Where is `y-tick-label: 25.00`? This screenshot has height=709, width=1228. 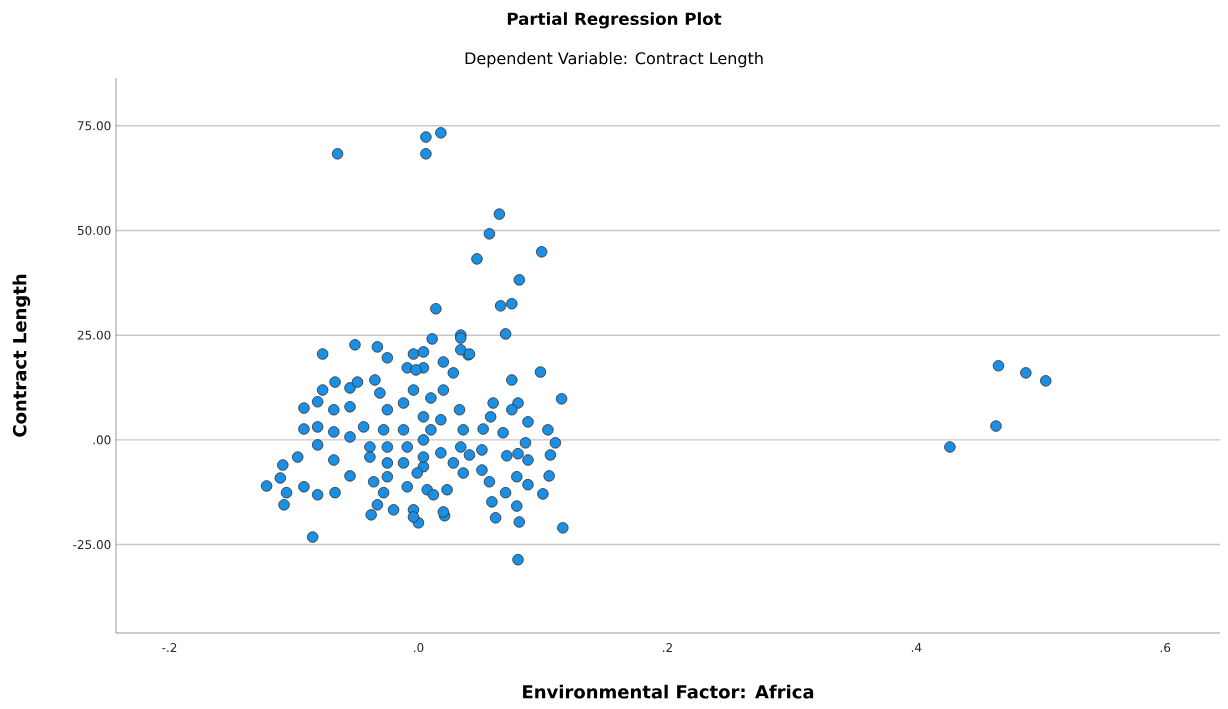
y-tick-label: 25.00 is located at coordinates (94, 335).